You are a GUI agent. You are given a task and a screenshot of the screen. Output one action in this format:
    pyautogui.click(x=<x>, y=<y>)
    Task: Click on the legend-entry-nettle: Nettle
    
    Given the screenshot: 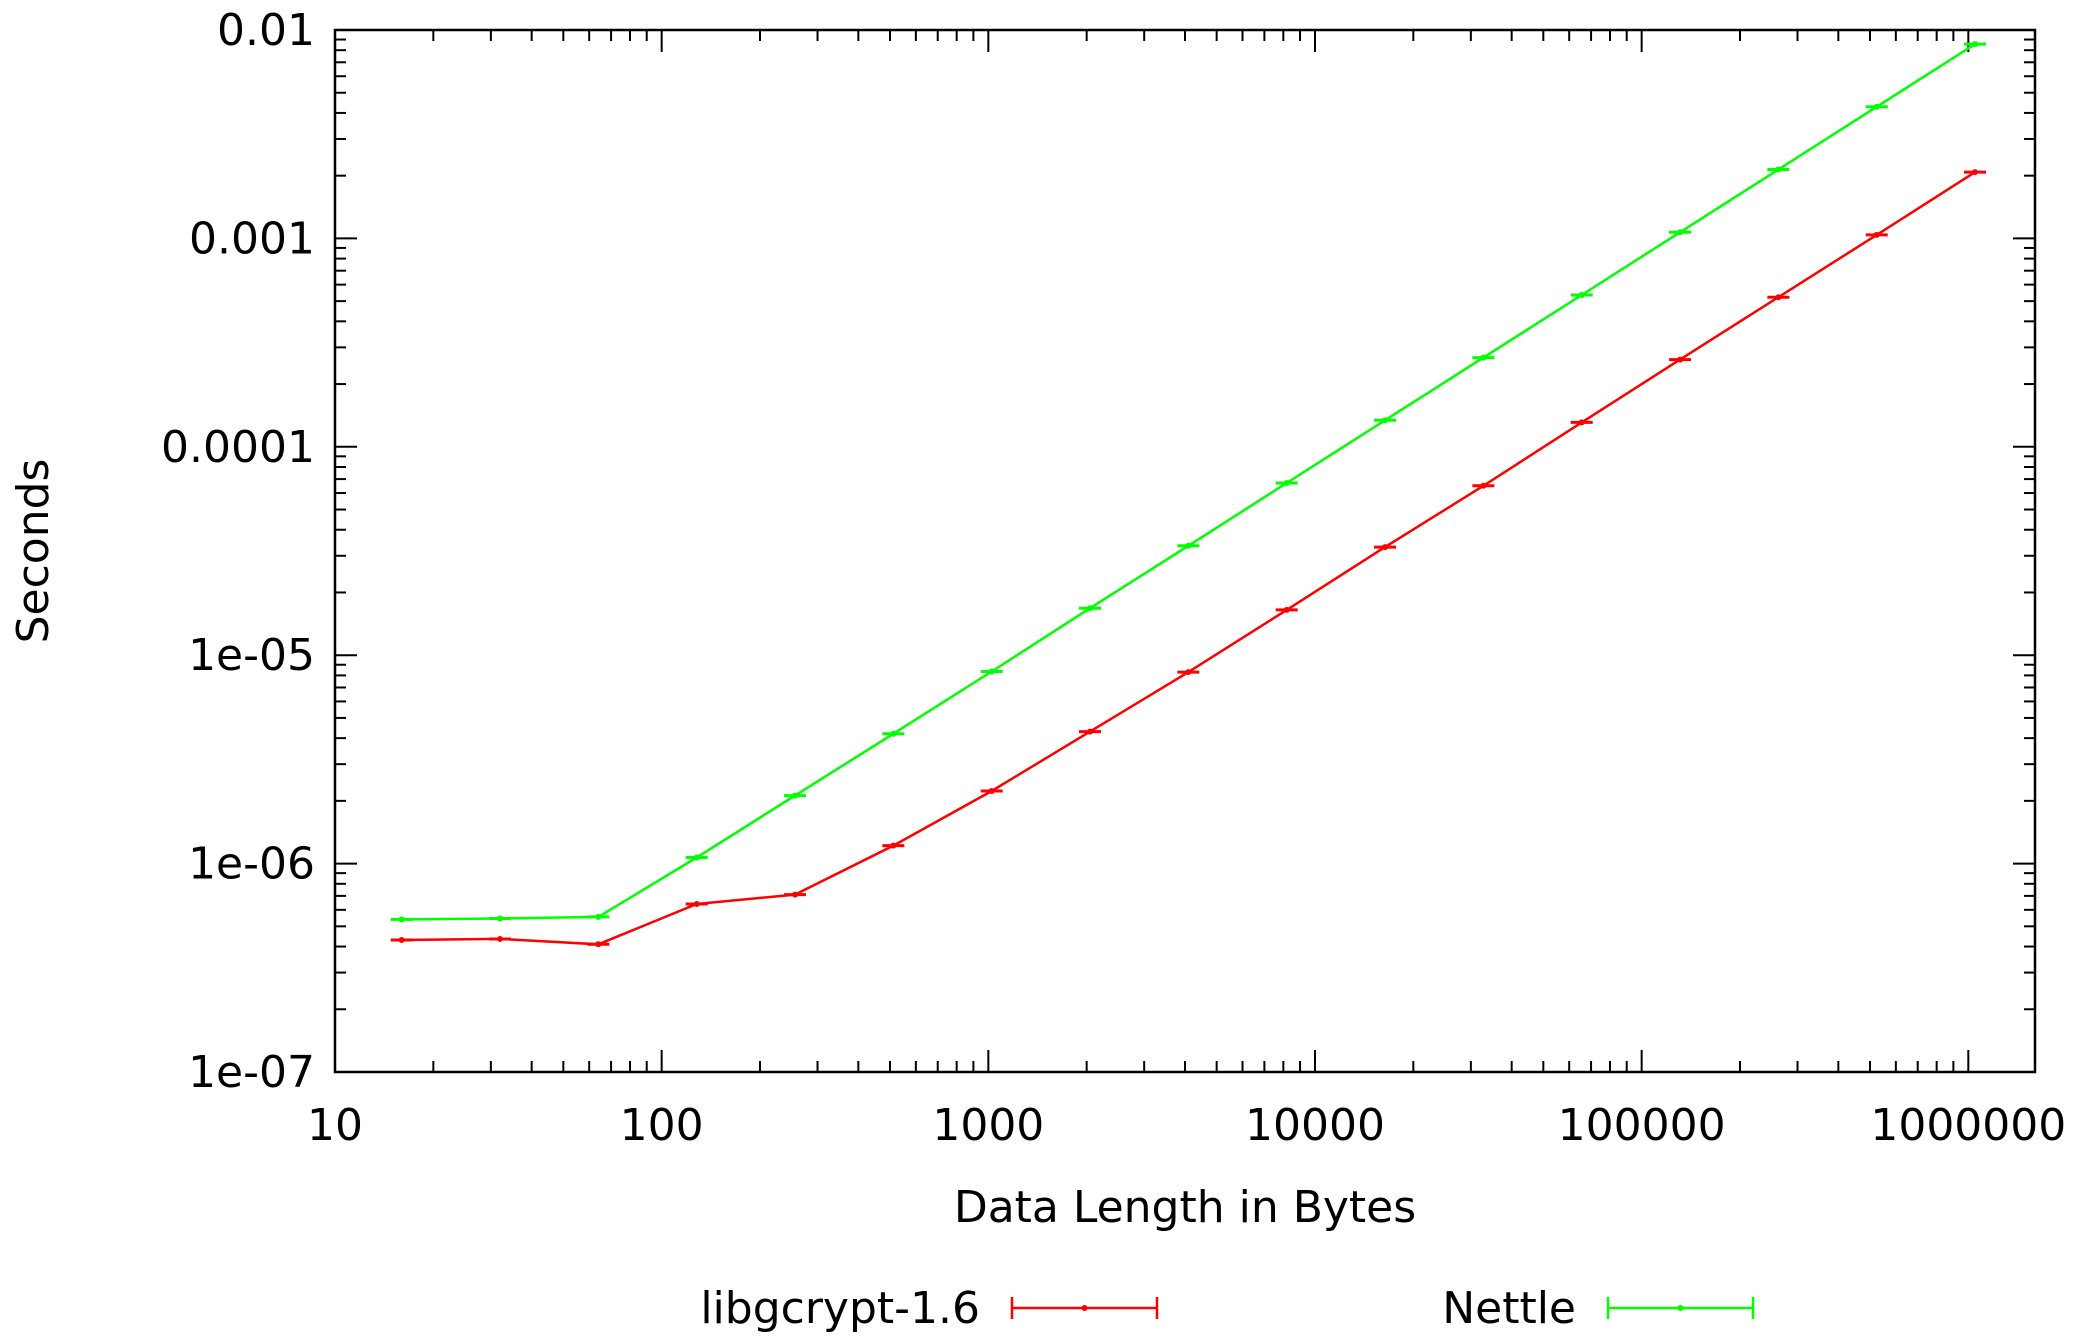 What is the action you would take?
    pyautogui.click(x=1598, y=1308)
    